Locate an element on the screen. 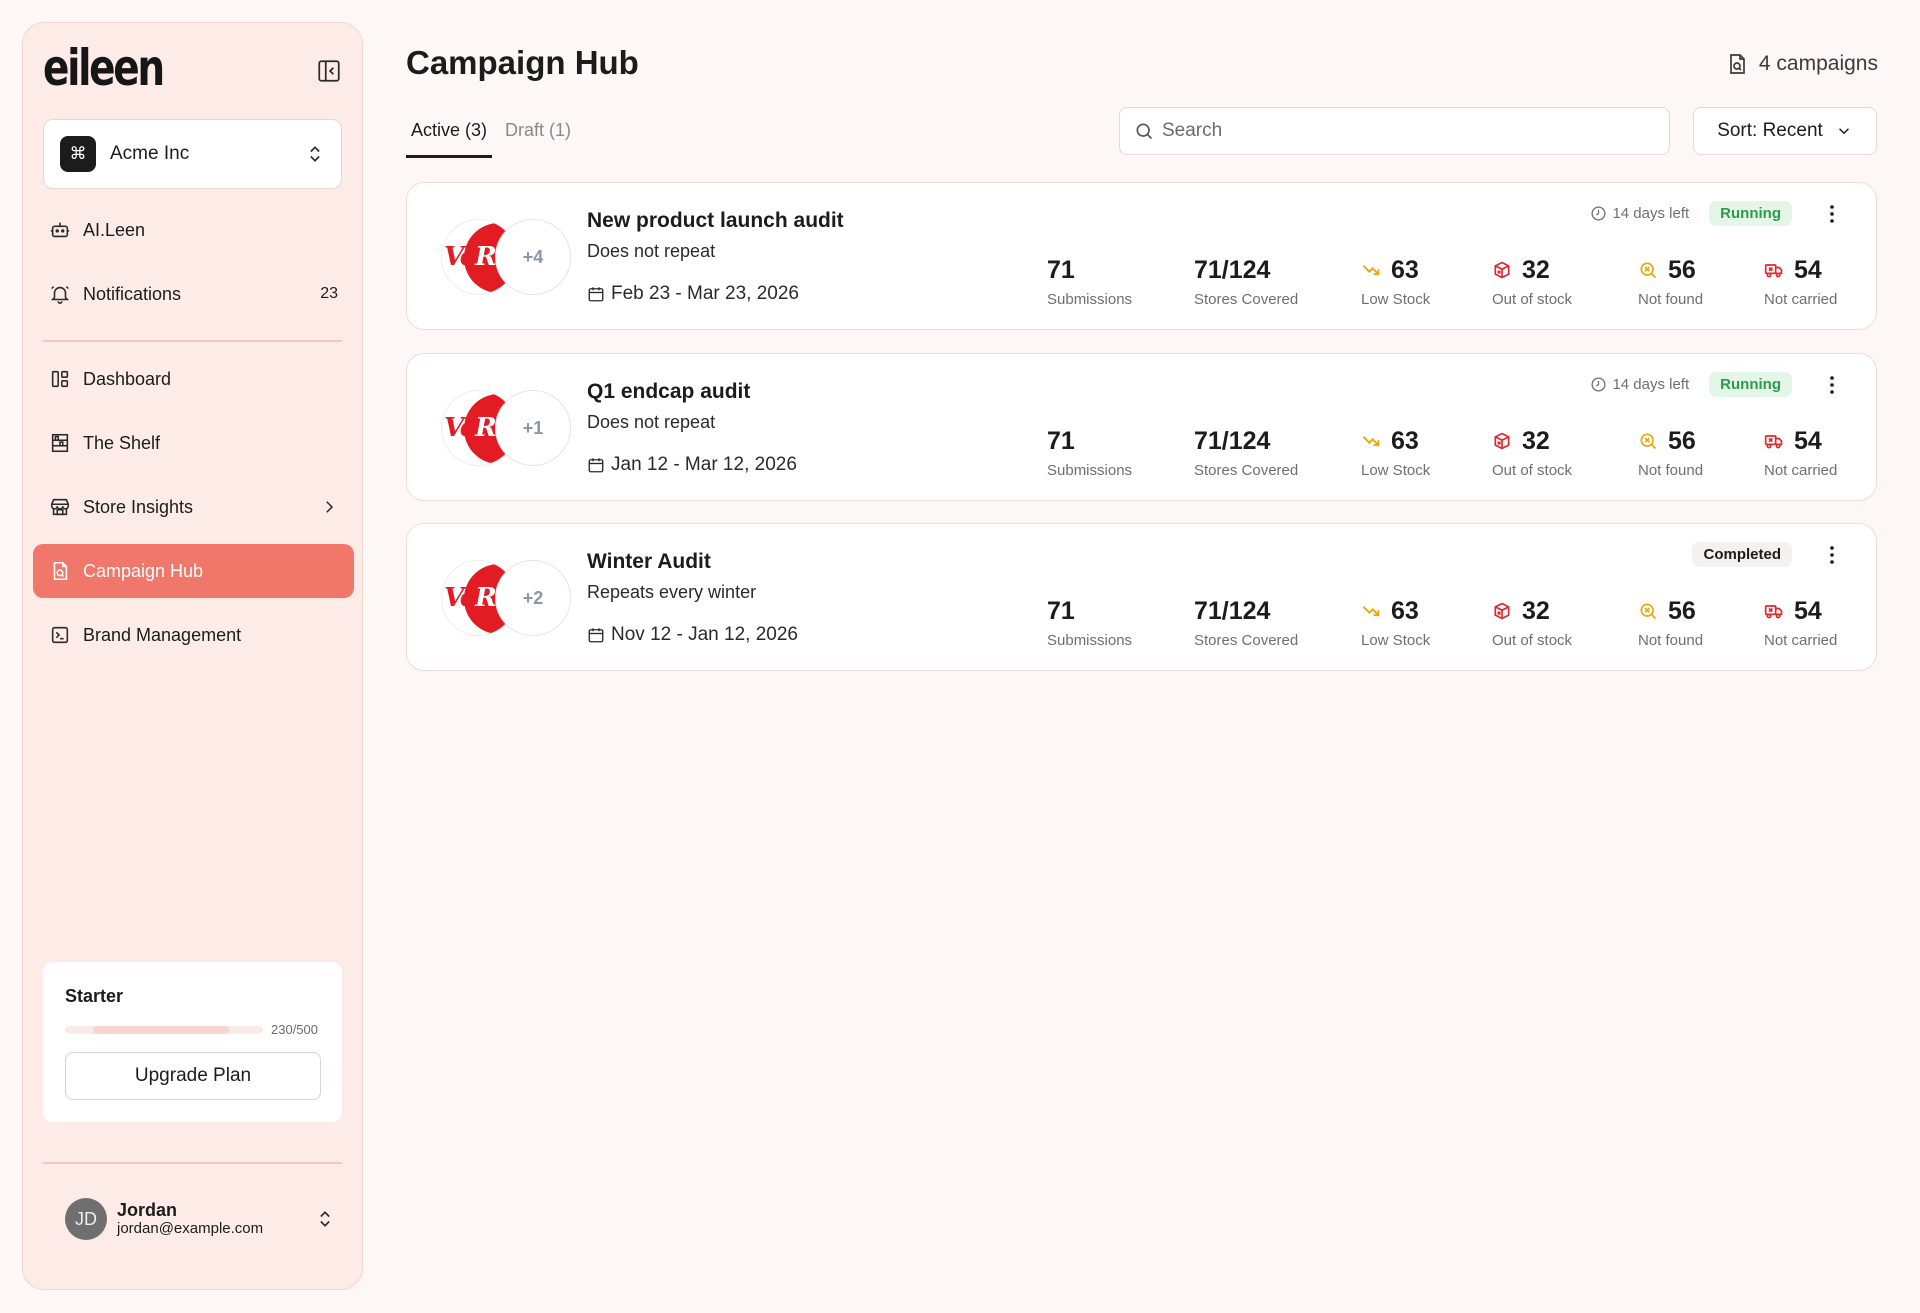 This screenshot has width=1920, height=1313. org-name: Acme Inc is located at coordinates (150, 153).